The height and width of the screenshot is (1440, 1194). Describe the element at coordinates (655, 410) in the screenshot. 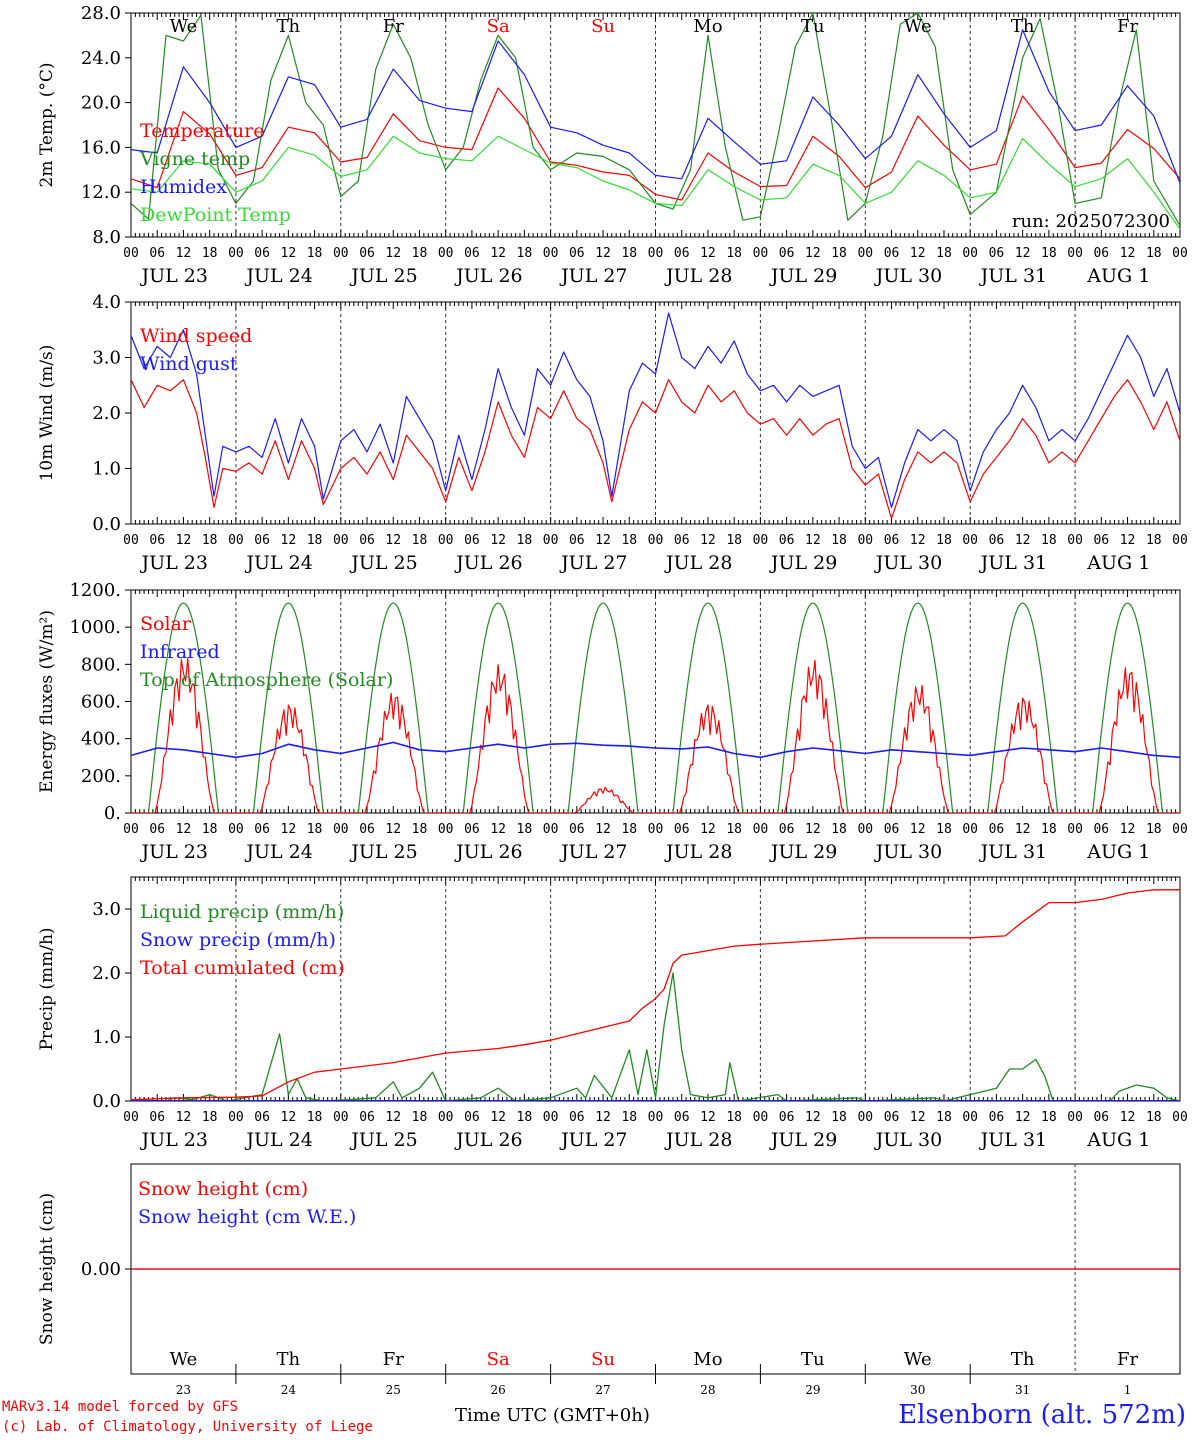

I see `series-wind-gust` at that location.